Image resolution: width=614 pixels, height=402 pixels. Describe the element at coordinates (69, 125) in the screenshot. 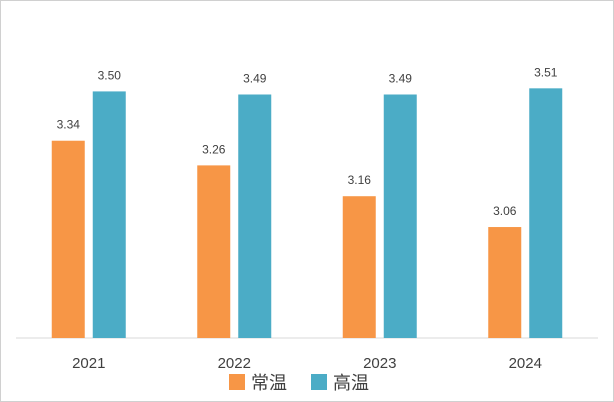

I see `data-label-2021-series-0: 3.34` at that location.